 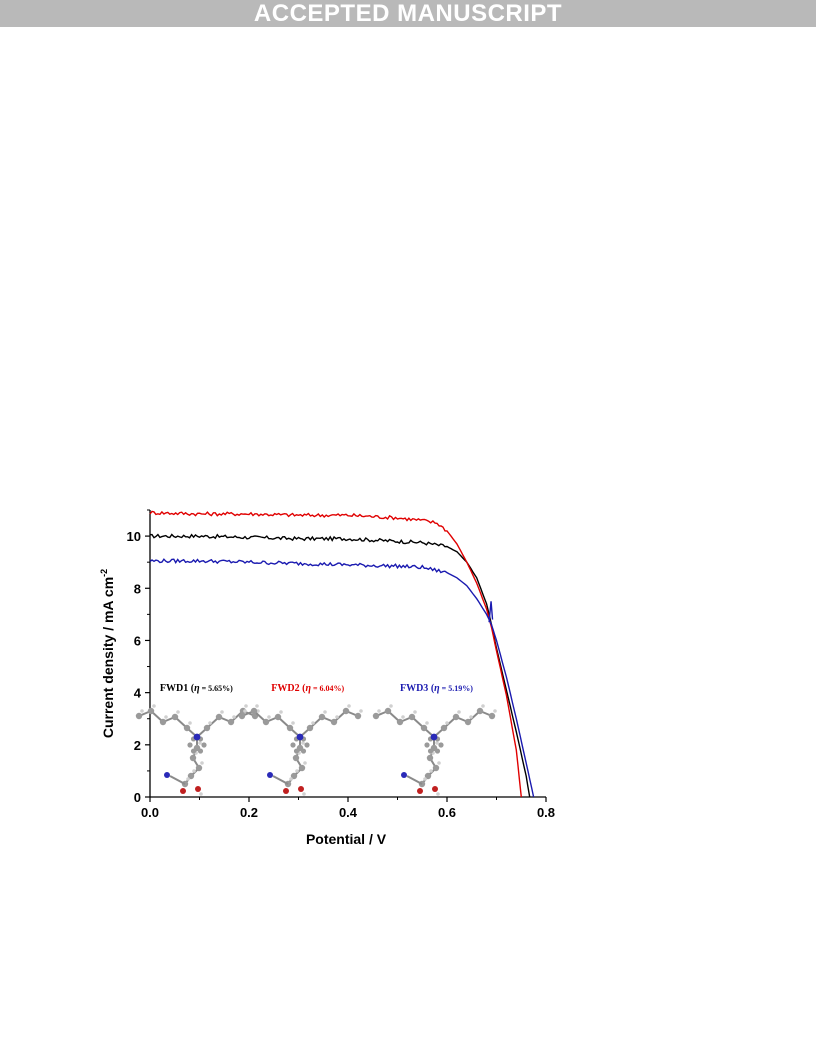 What do you see at coordinates (107, 653) in the screenshot?
I see `y-axis-title: Current density / mA cm-2` at bounding box center [107, 653].